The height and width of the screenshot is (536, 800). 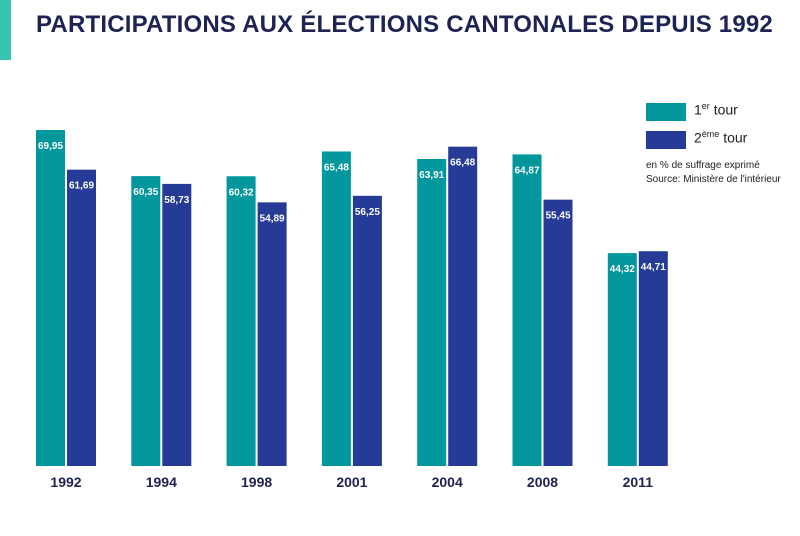 I want to click on bar-2004-tour1, so click(x=432, y=312).